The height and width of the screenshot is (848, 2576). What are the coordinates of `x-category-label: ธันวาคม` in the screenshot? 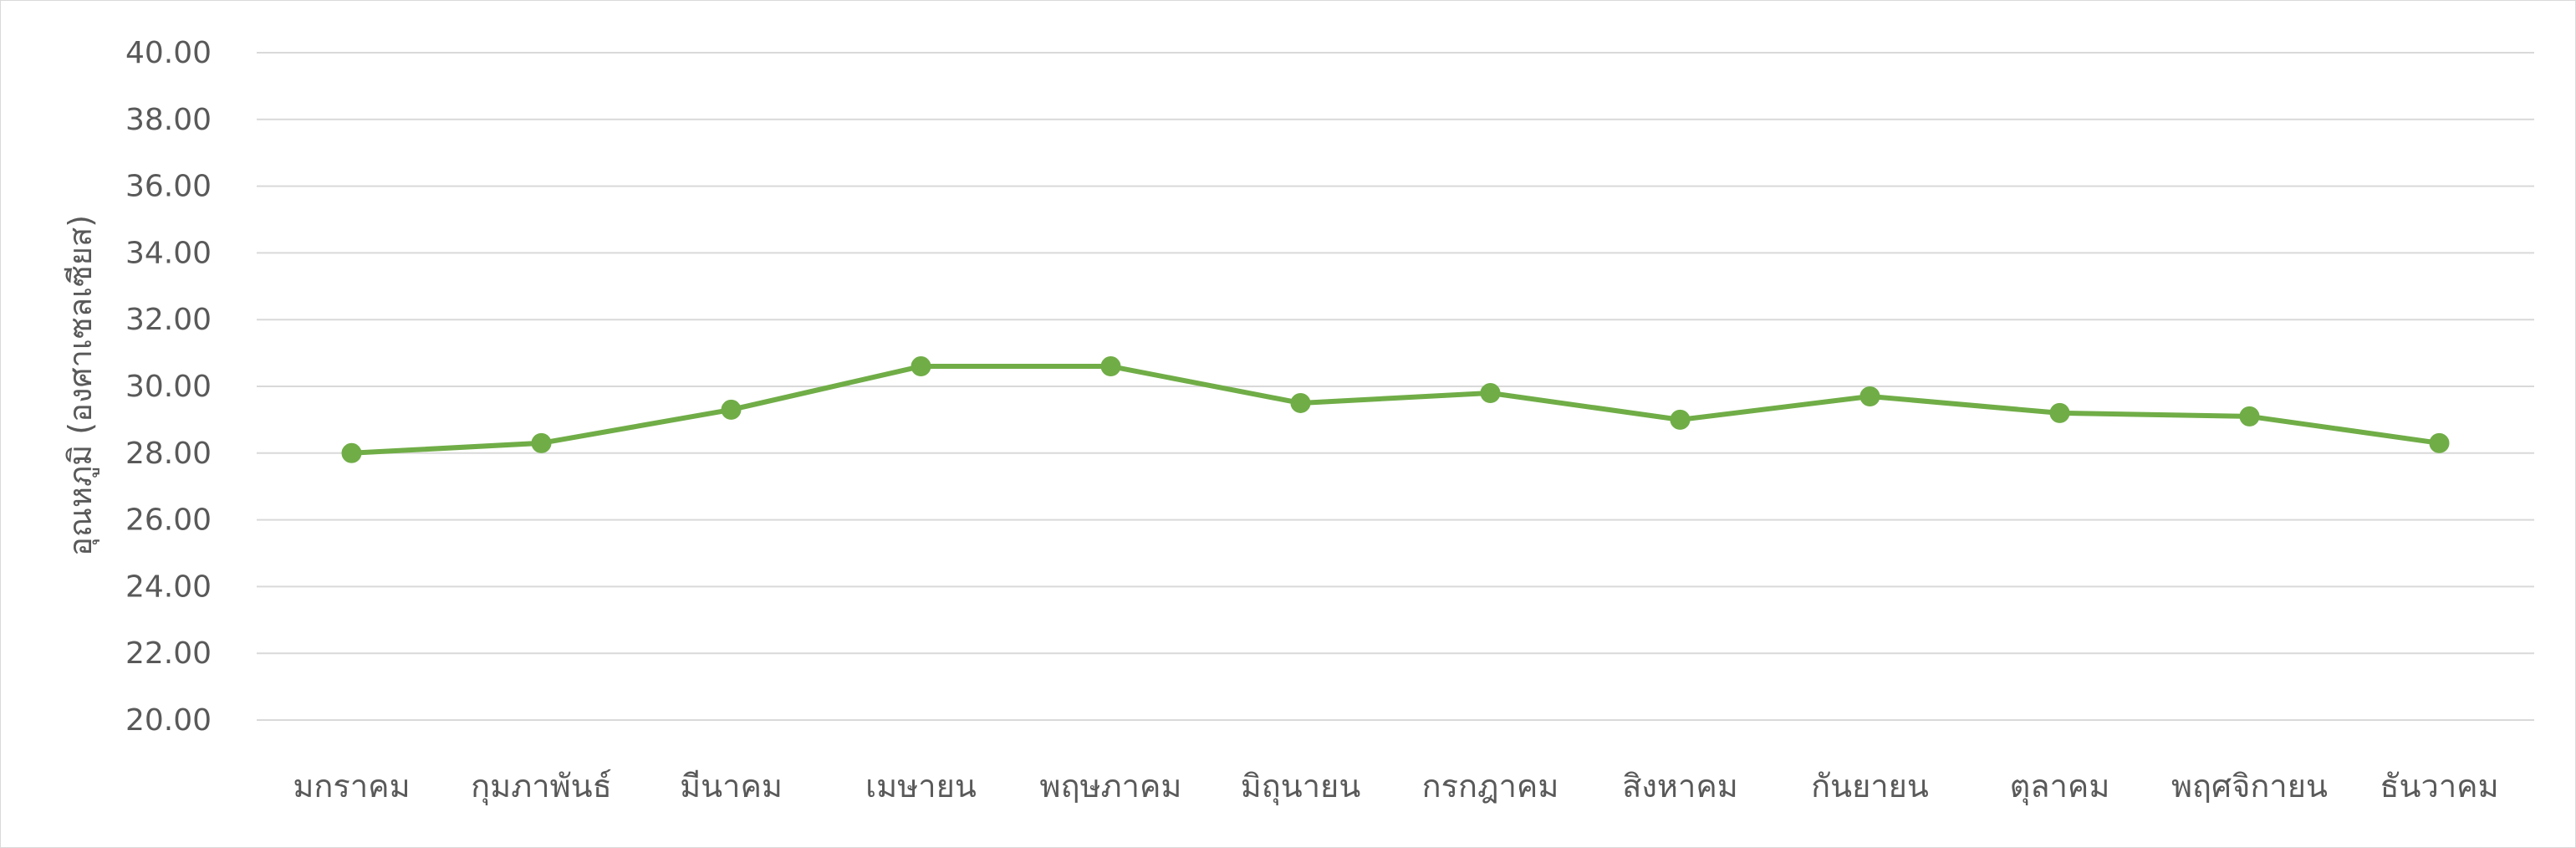 It's located at (2439, 786).